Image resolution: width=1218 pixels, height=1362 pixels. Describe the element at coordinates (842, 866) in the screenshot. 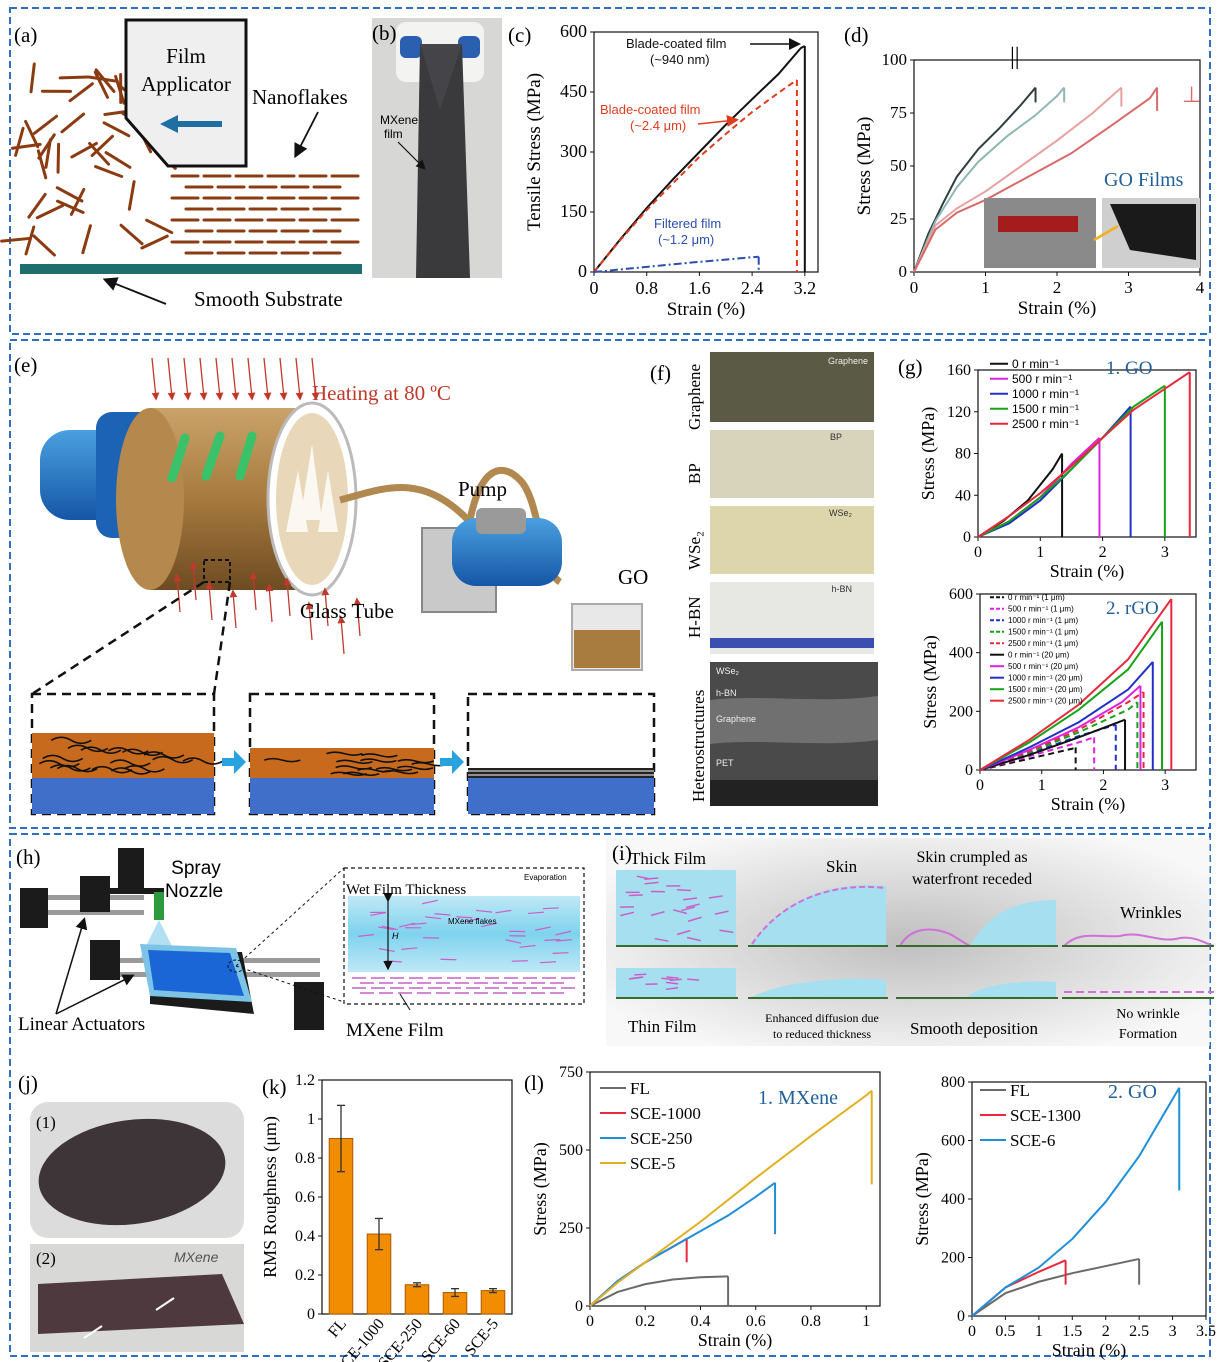

I see `skin-label: Skin` at that location.